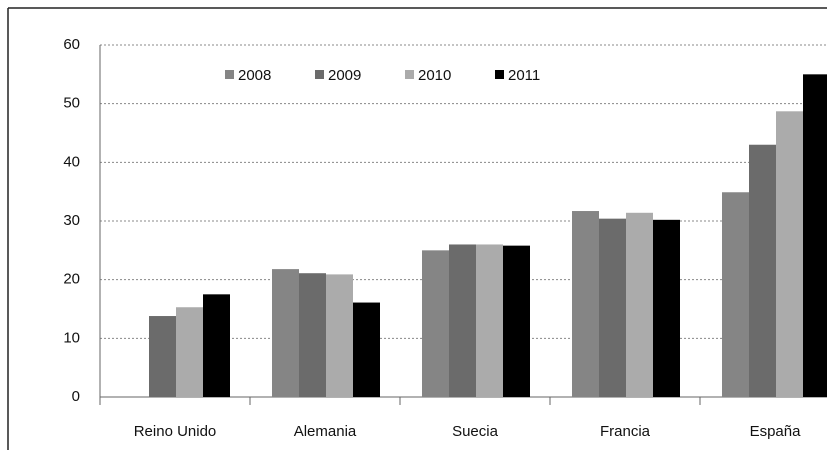 Image resolution: width=827 pixels, height=450 pixels. What do you see at coordinates (71, 279) in the screenshot?
I see `y-tick-label: 20` at bounding box center [71, 279].